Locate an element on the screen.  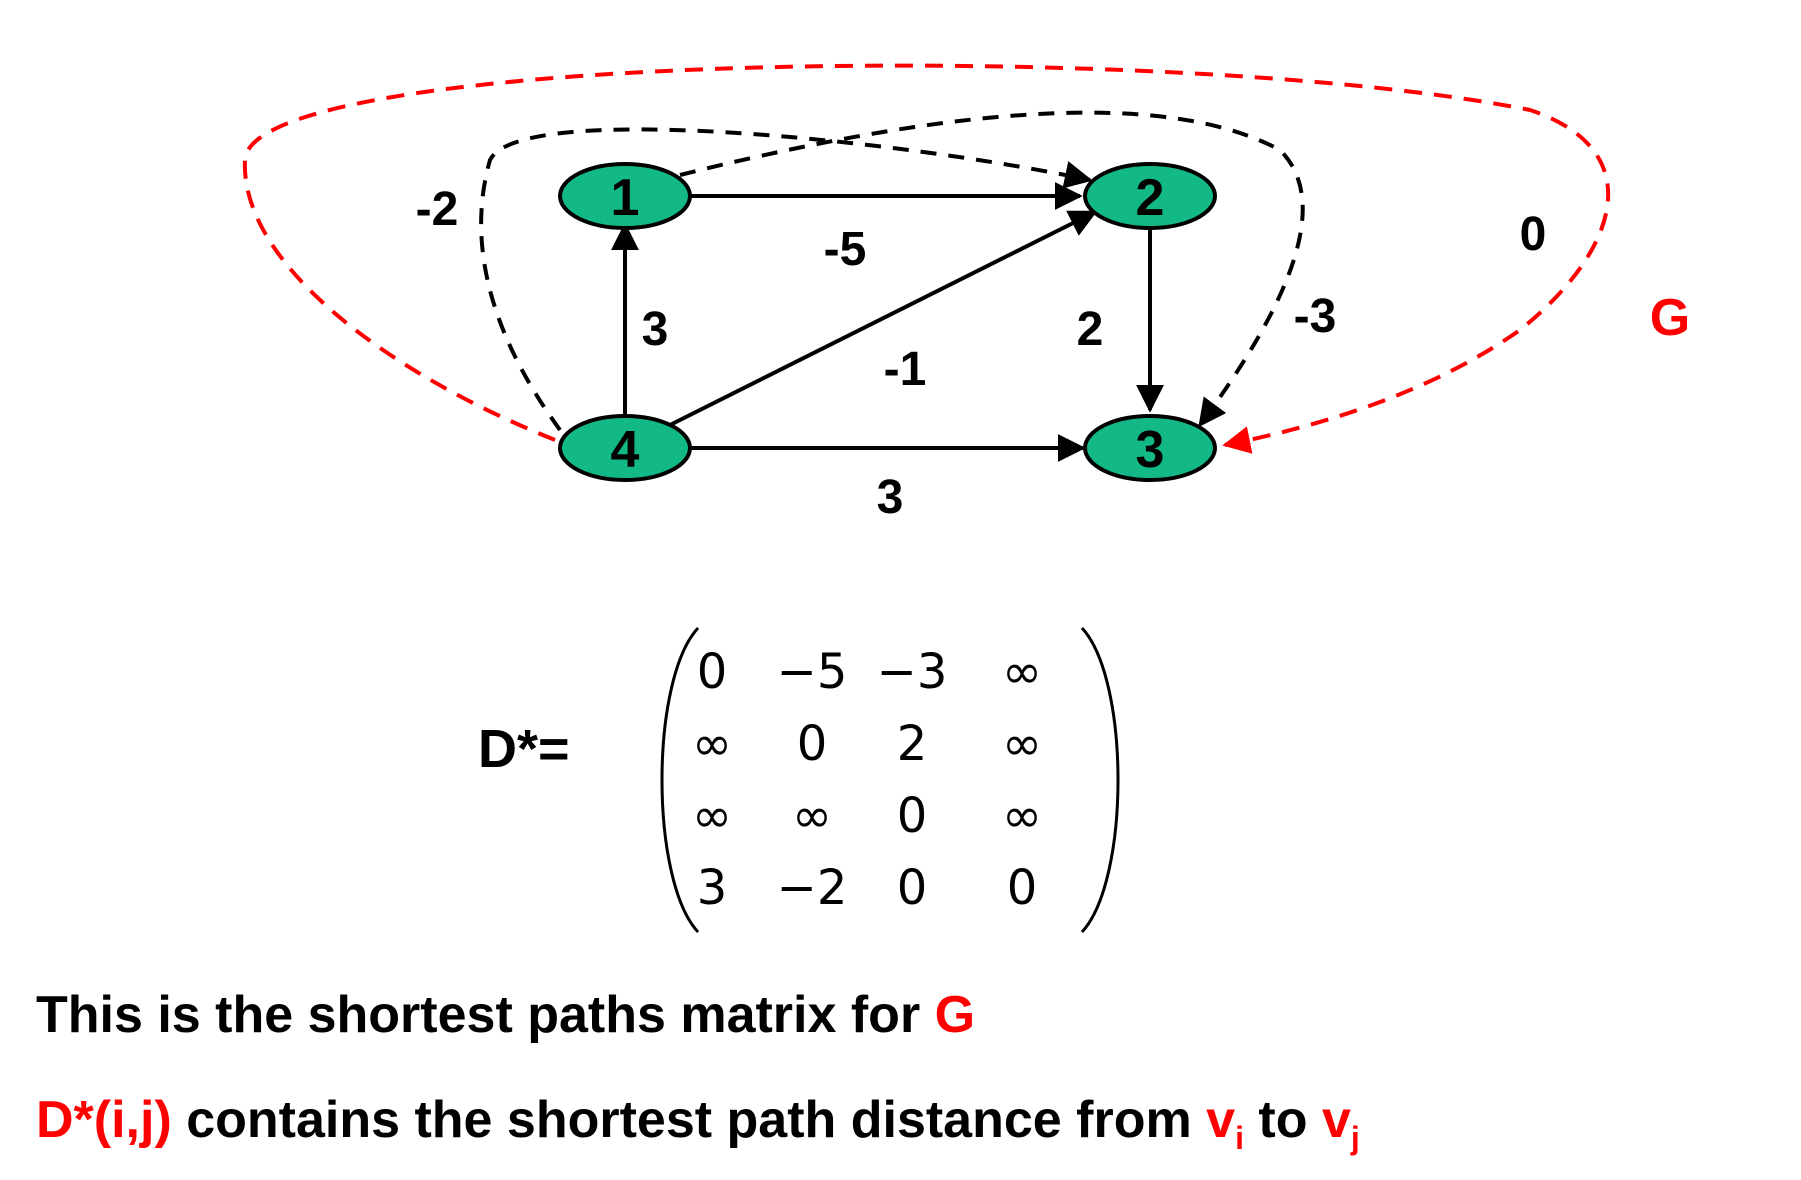
matrix-cell-r2-c2: 0 is located at coordinates (812, 744).